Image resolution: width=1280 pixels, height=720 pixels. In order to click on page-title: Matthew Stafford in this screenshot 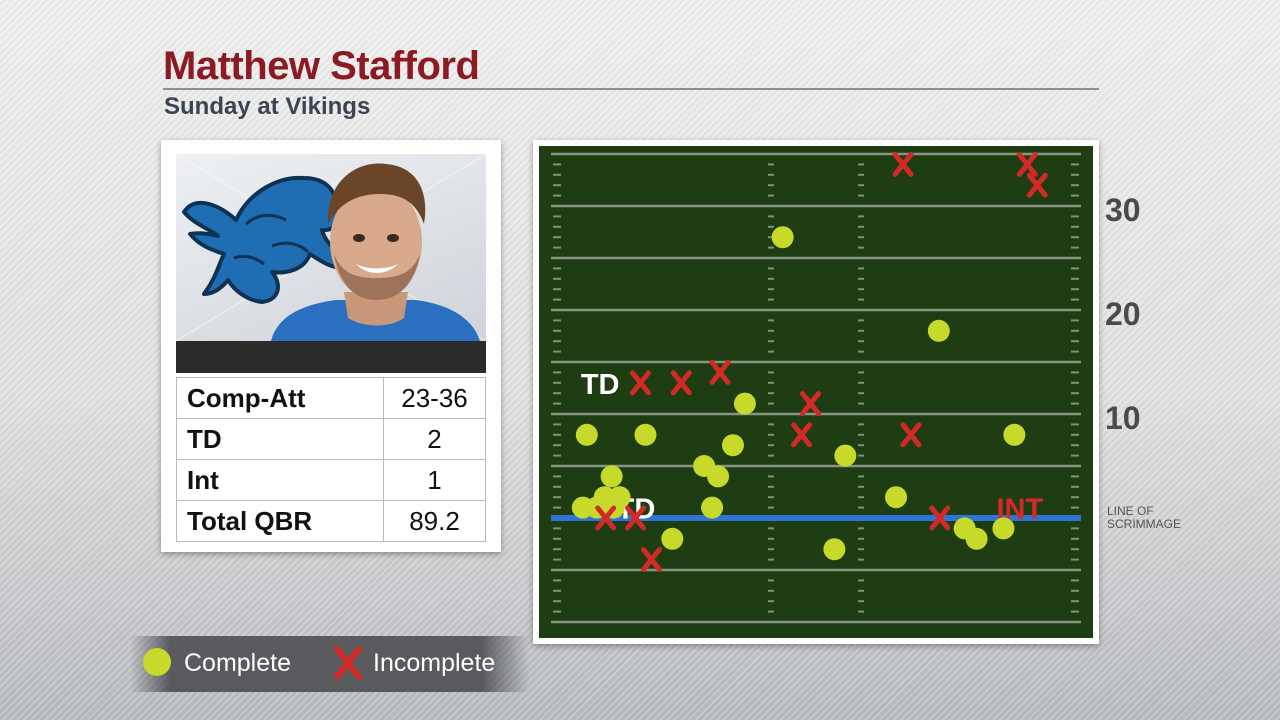, I will do `click(321, 66)`.